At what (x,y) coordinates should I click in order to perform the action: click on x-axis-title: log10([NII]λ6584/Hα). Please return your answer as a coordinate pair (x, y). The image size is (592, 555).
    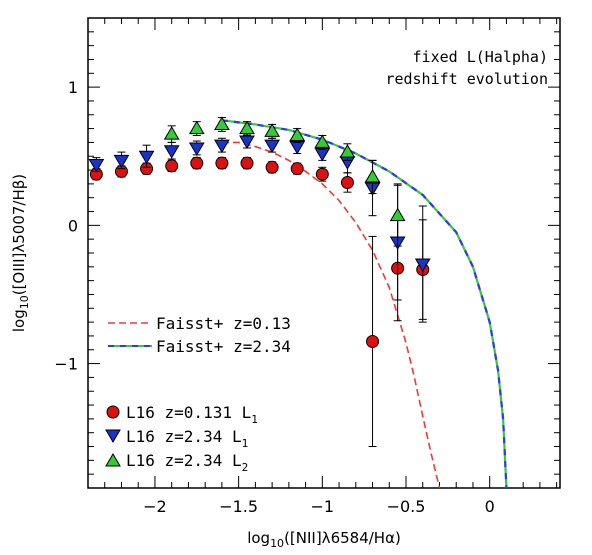
    Looking at the image, I should click on (324, 539).